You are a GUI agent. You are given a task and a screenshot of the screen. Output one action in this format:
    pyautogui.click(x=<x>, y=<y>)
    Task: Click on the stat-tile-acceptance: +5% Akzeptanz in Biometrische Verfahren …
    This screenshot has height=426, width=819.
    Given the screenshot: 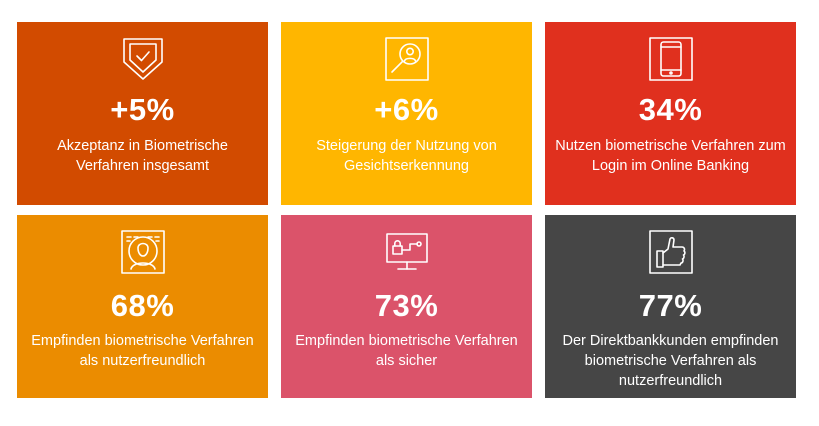 What is the action you would take?
    pyautogui.click(x=142, y=113)
    